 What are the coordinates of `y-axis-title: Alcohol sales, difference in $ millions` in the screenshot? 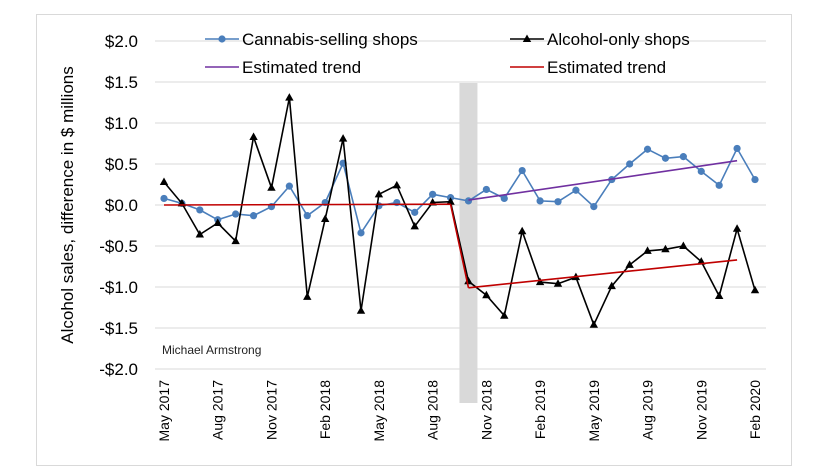 It's located at (67, 205).